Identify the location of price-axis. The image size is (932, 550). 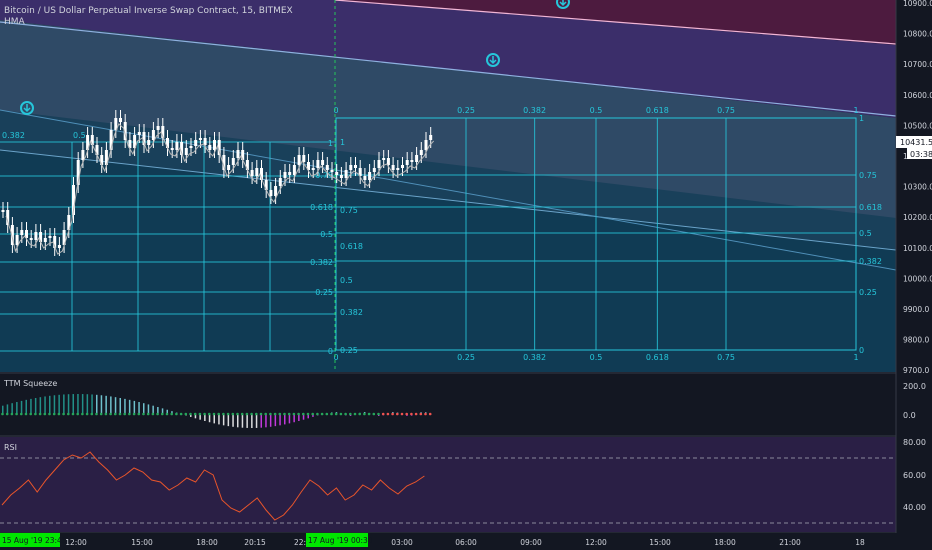
(914, 275).